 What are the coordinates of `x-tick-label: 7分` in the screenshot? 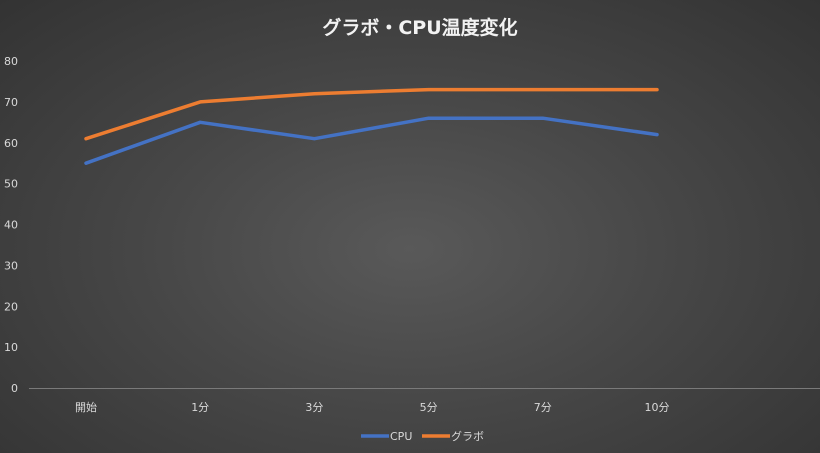 It's located at (543, 407).